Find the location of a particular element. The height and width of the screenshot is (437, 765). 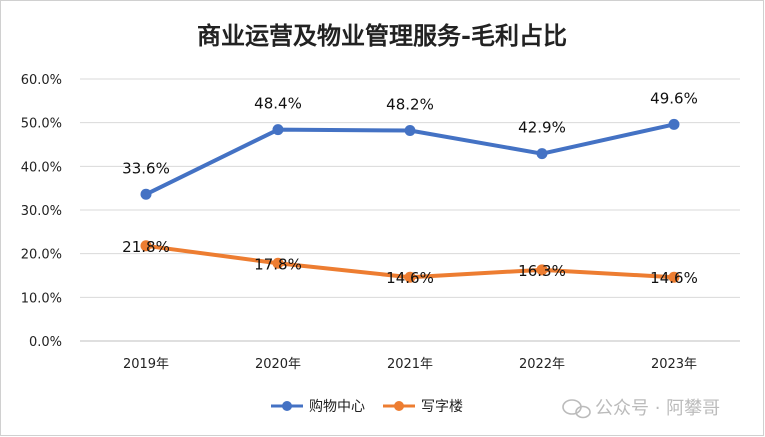

data-label: 42.9% is located at coordinates (542, 128).